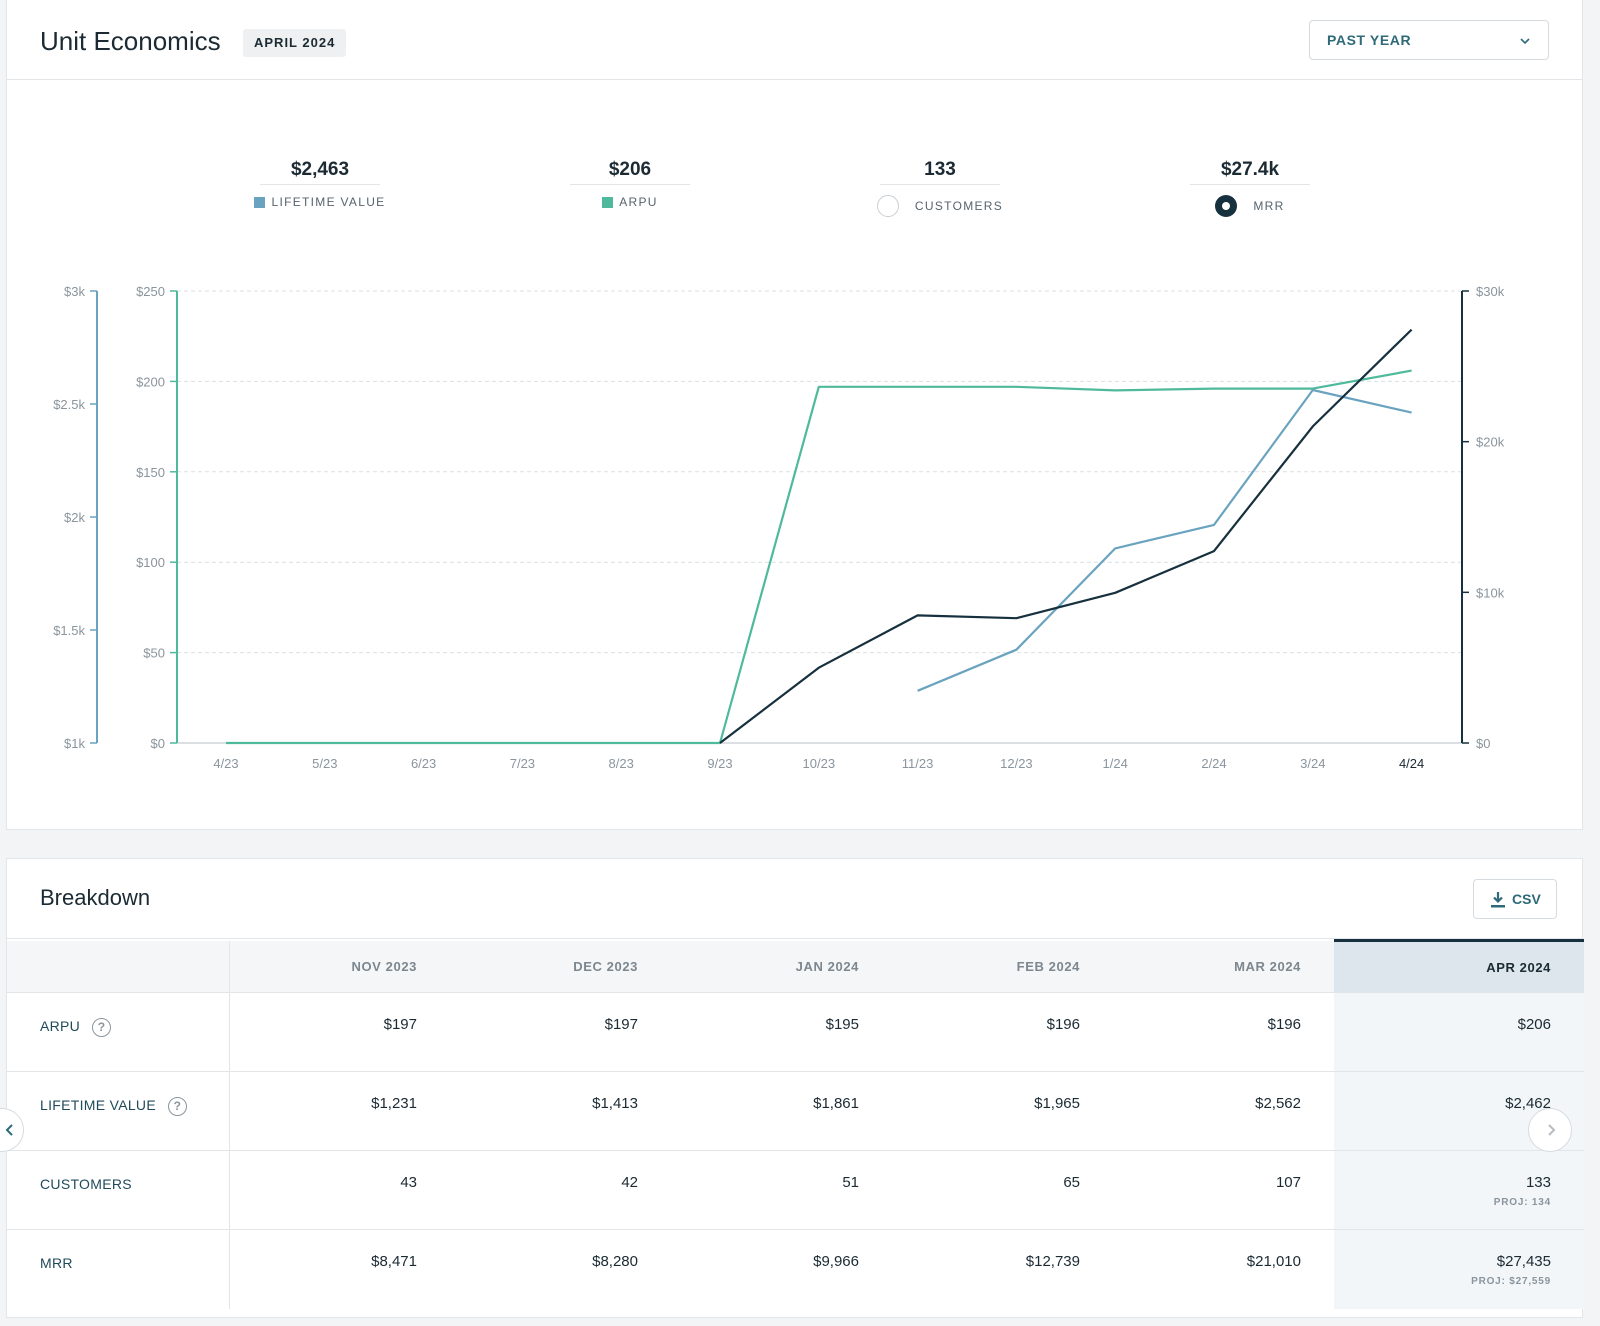 This screenshot has height=1326, width=1600. I want to click on mrr-axis-tick-label: $20k, so click(1490, 442).